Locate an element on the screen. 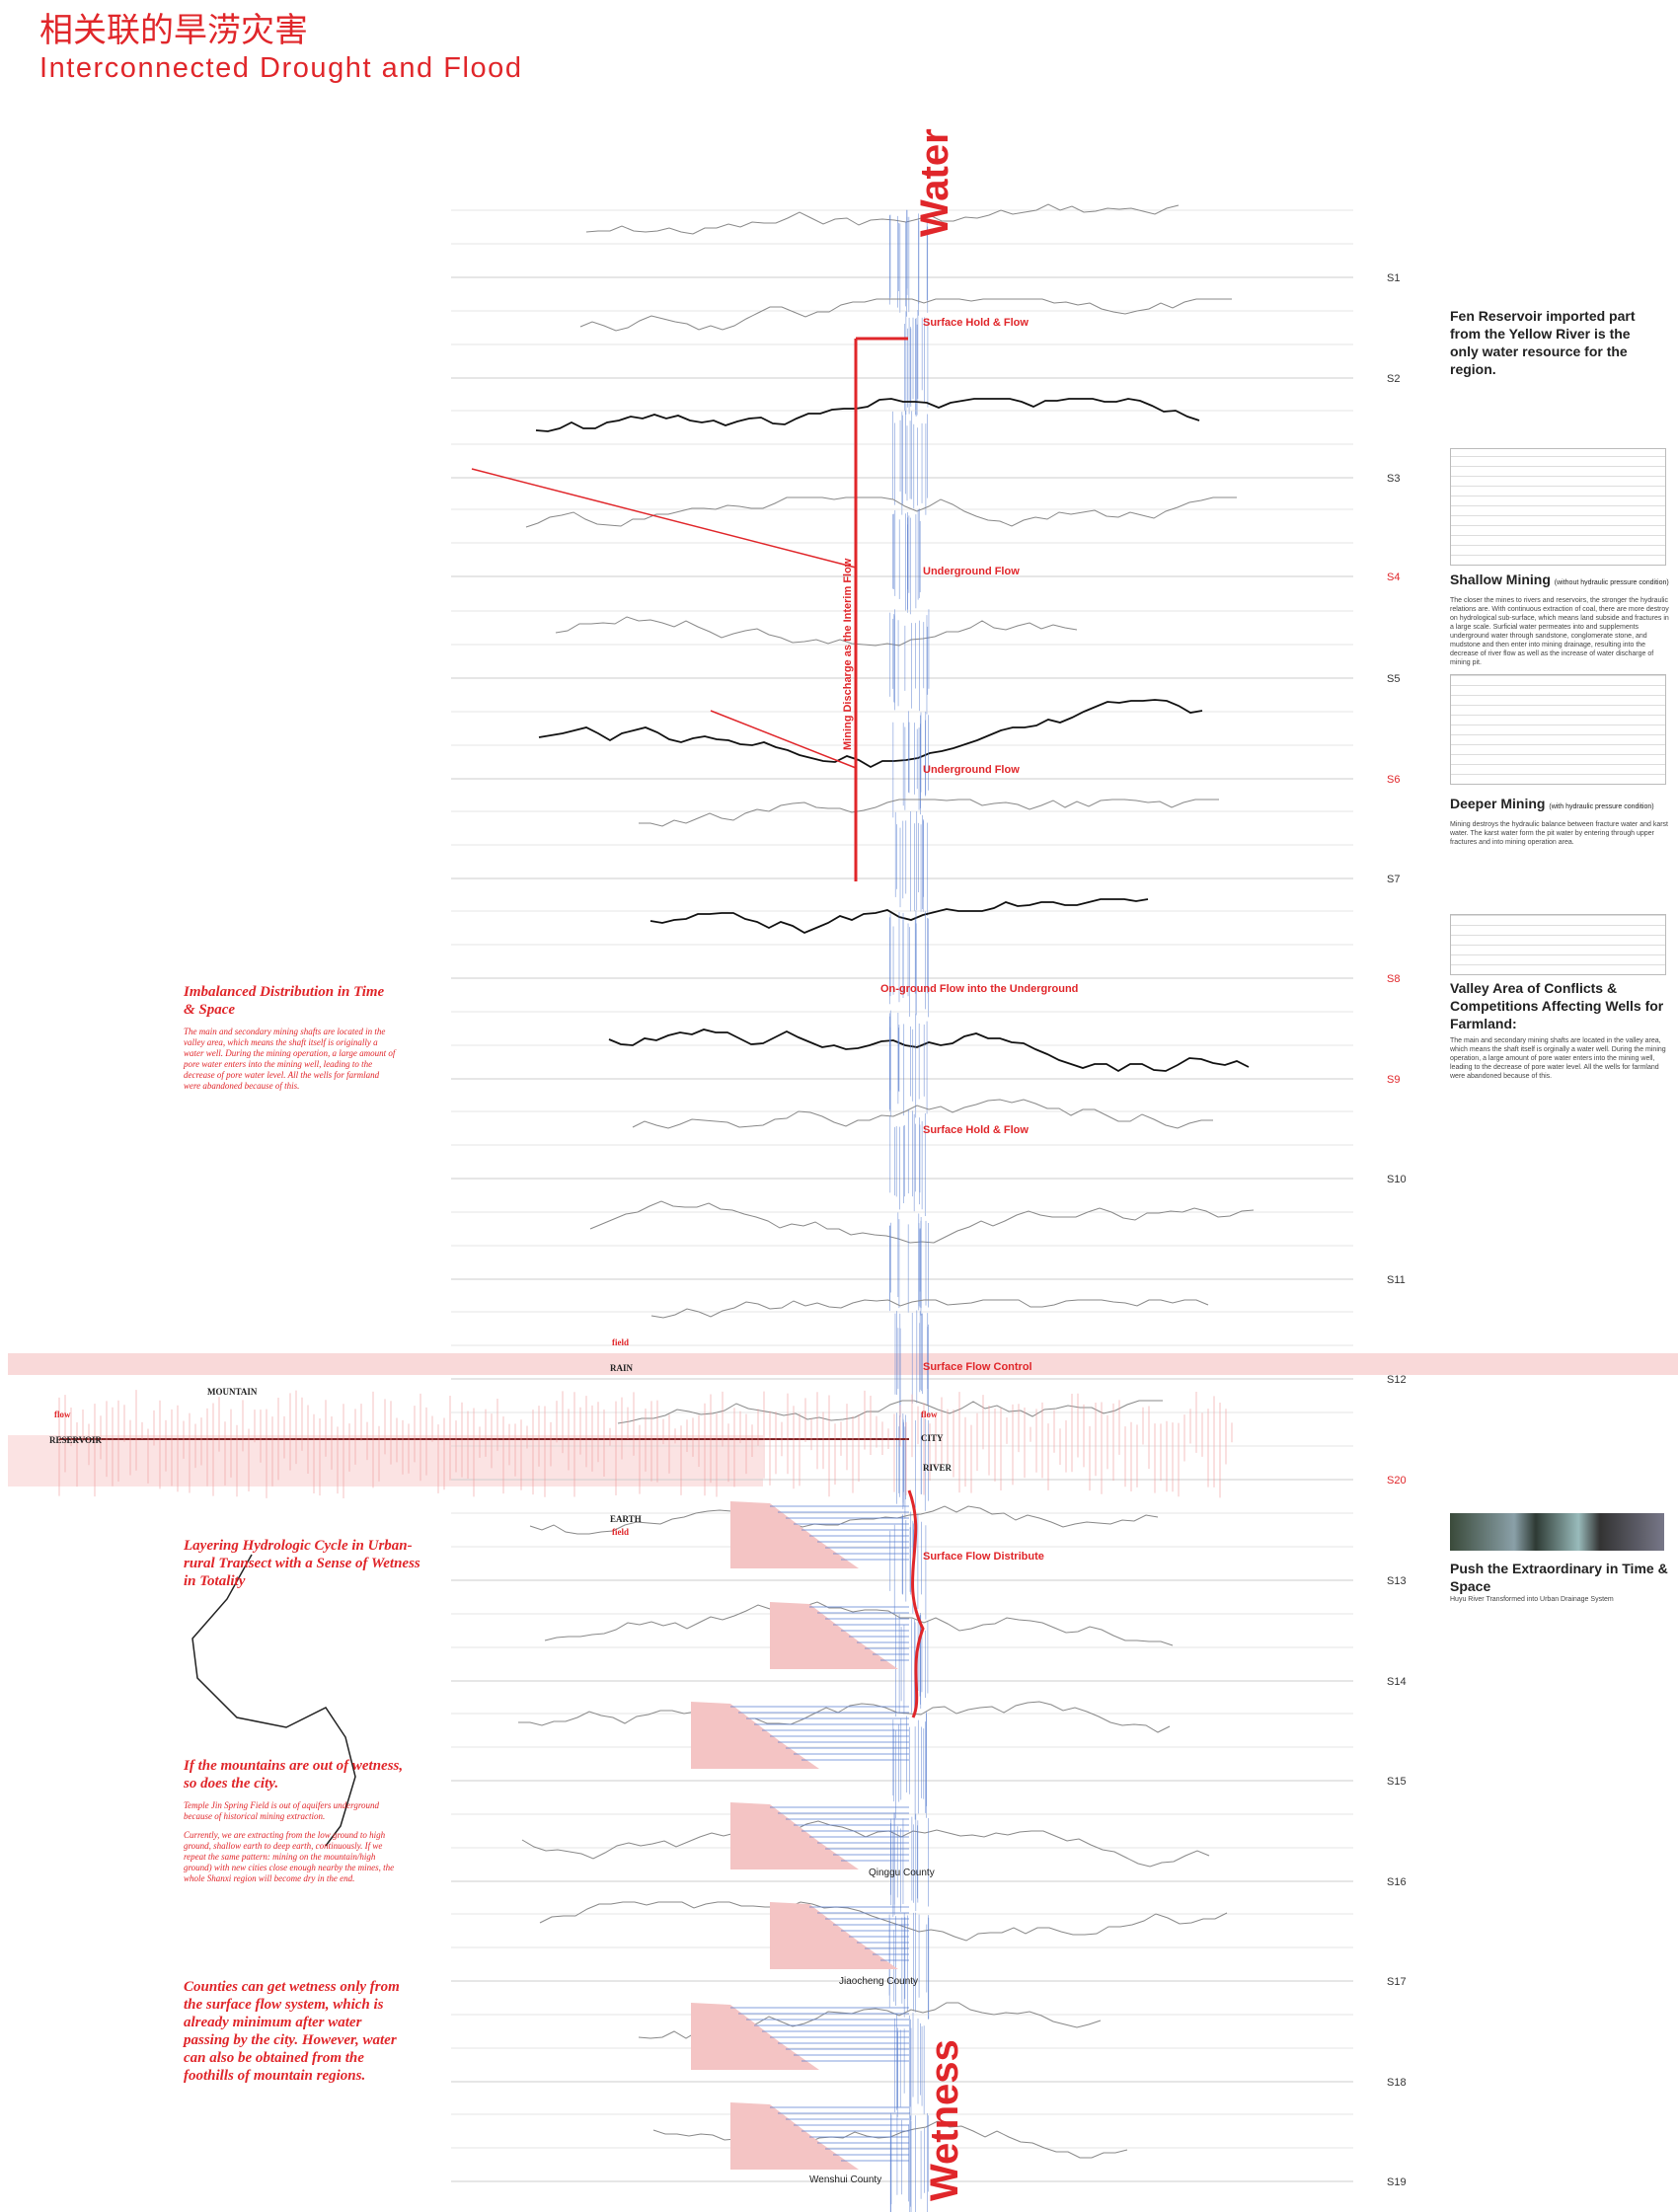 Image resolution: width=1678 pixels, height=2212 pixels. flow-label: Surface Flow Control is located at coordinates (978, 1367).